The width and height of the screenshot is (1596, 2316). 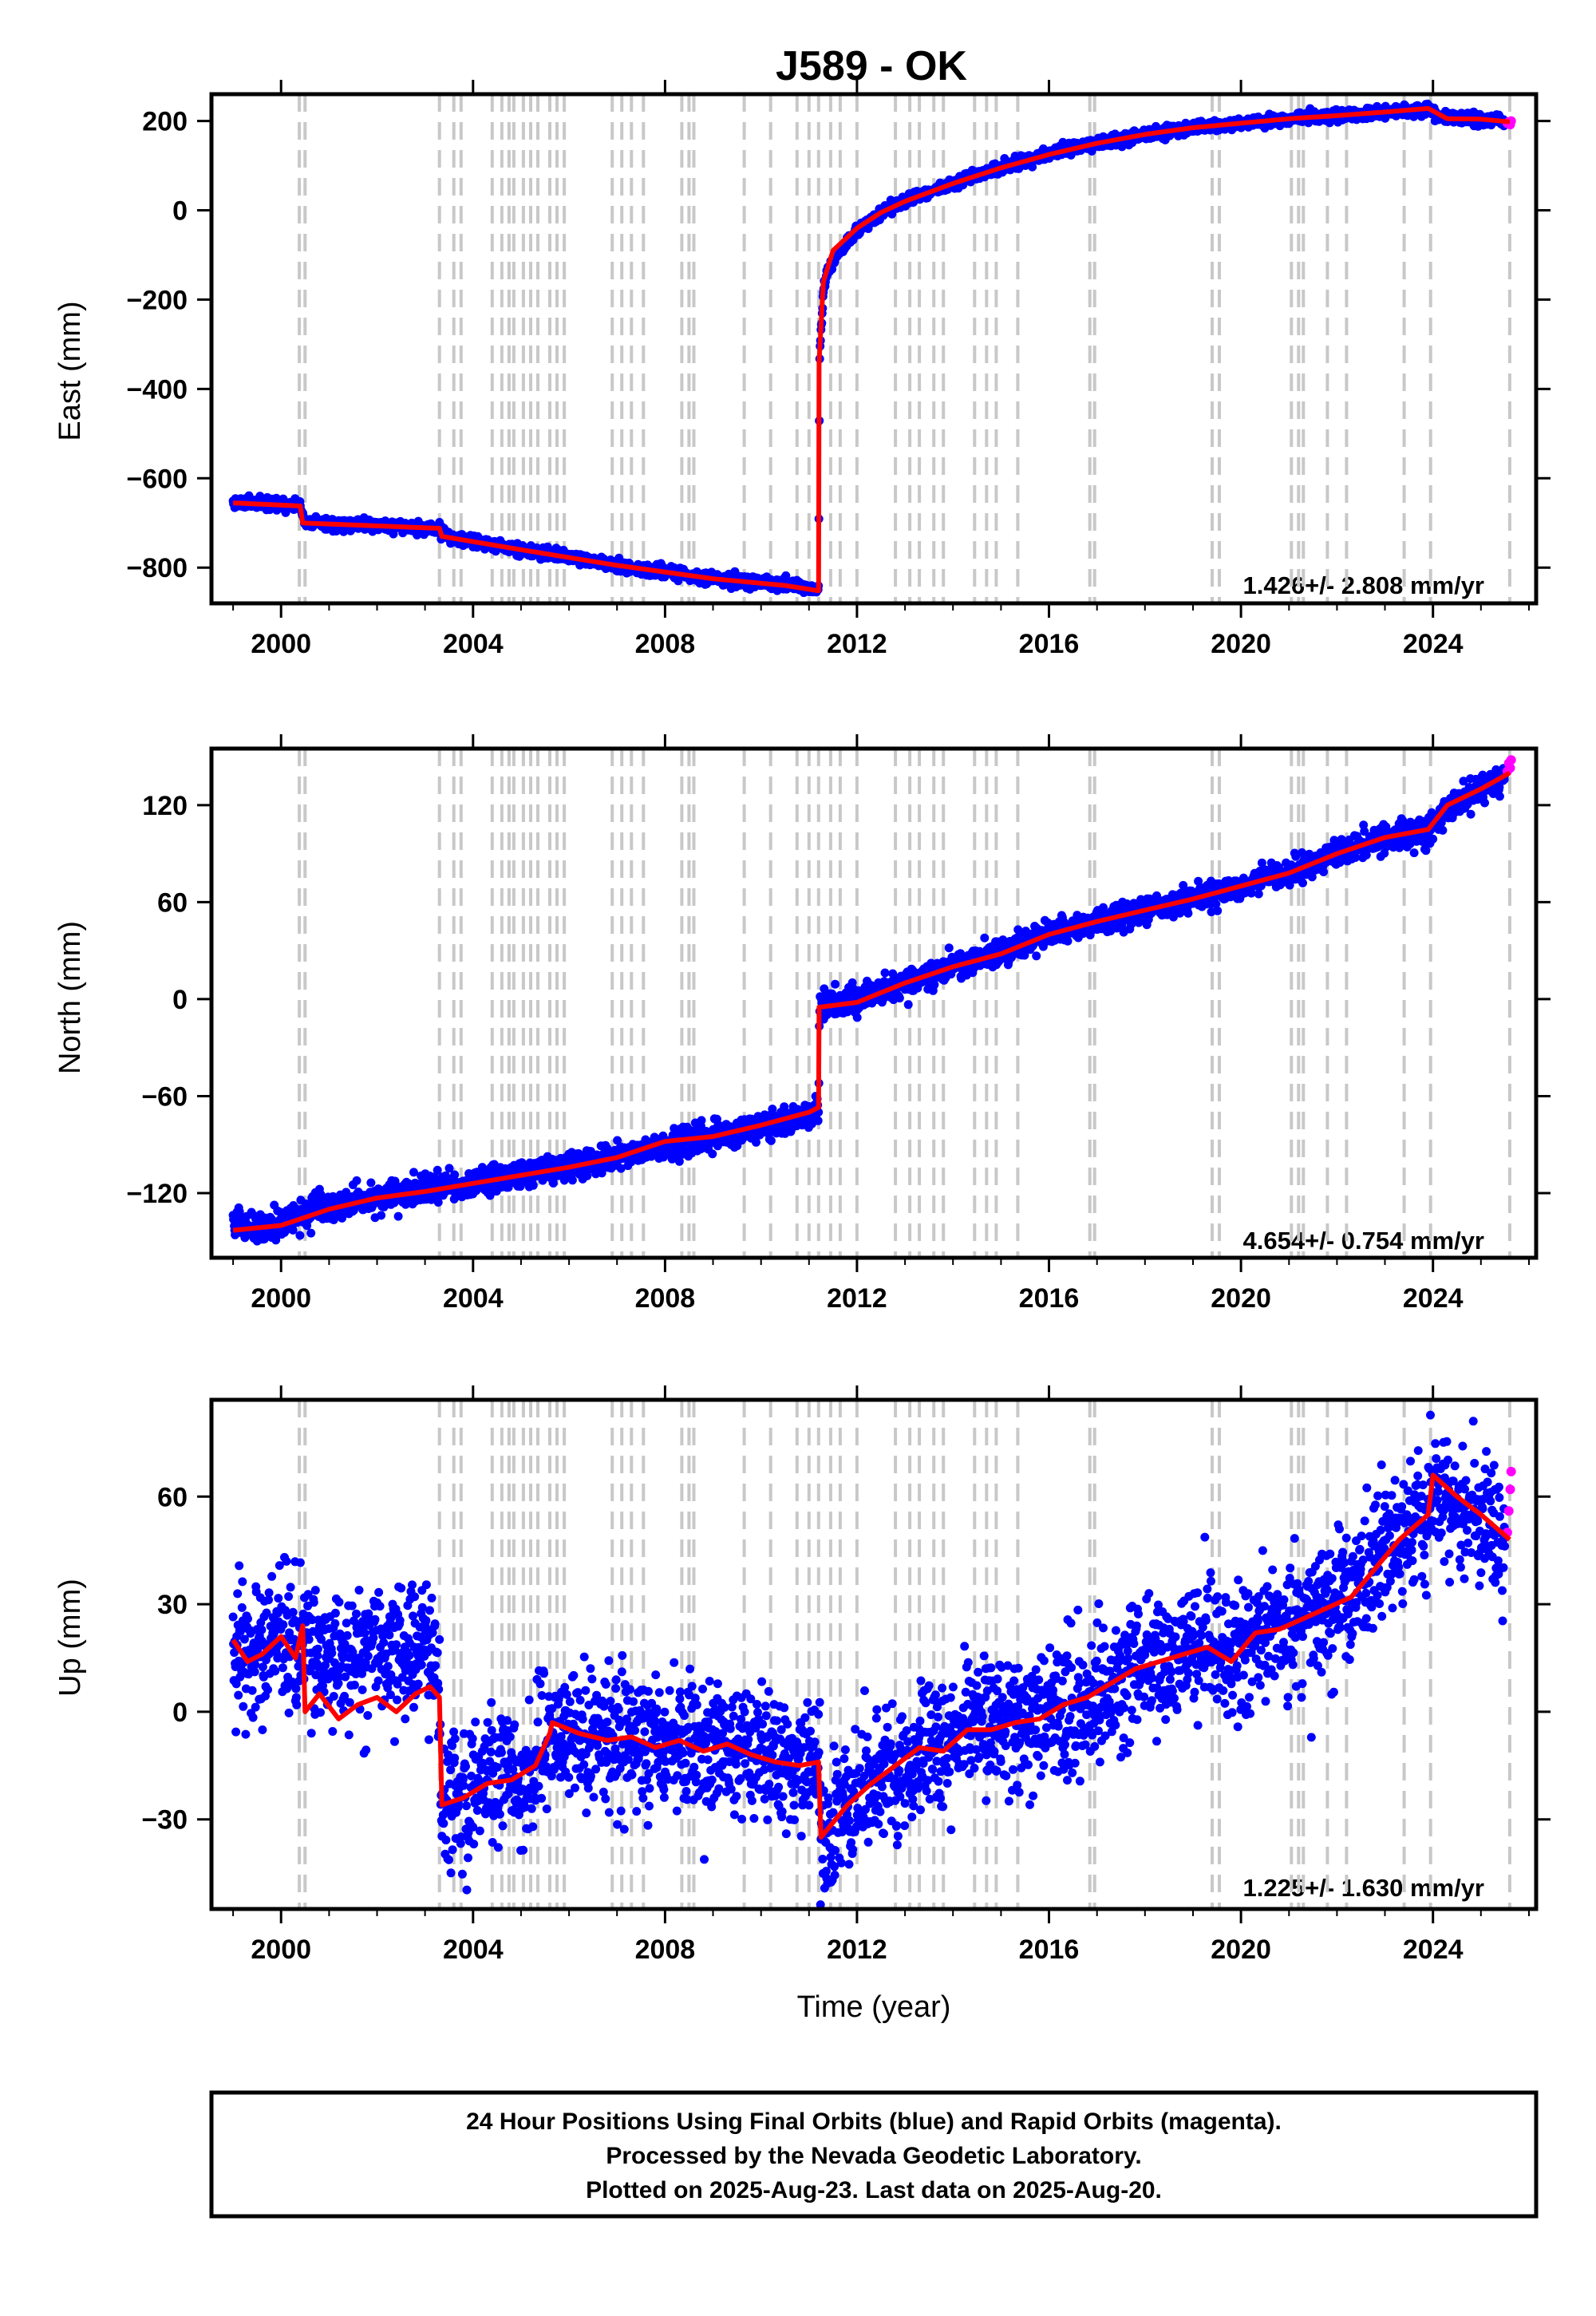 What do you see at coordinates (1363, 585) in the screenshot?
I see `east-rate-label: 1.426+/- 2.808 mm/yr` at bounding box center [1363, 585].